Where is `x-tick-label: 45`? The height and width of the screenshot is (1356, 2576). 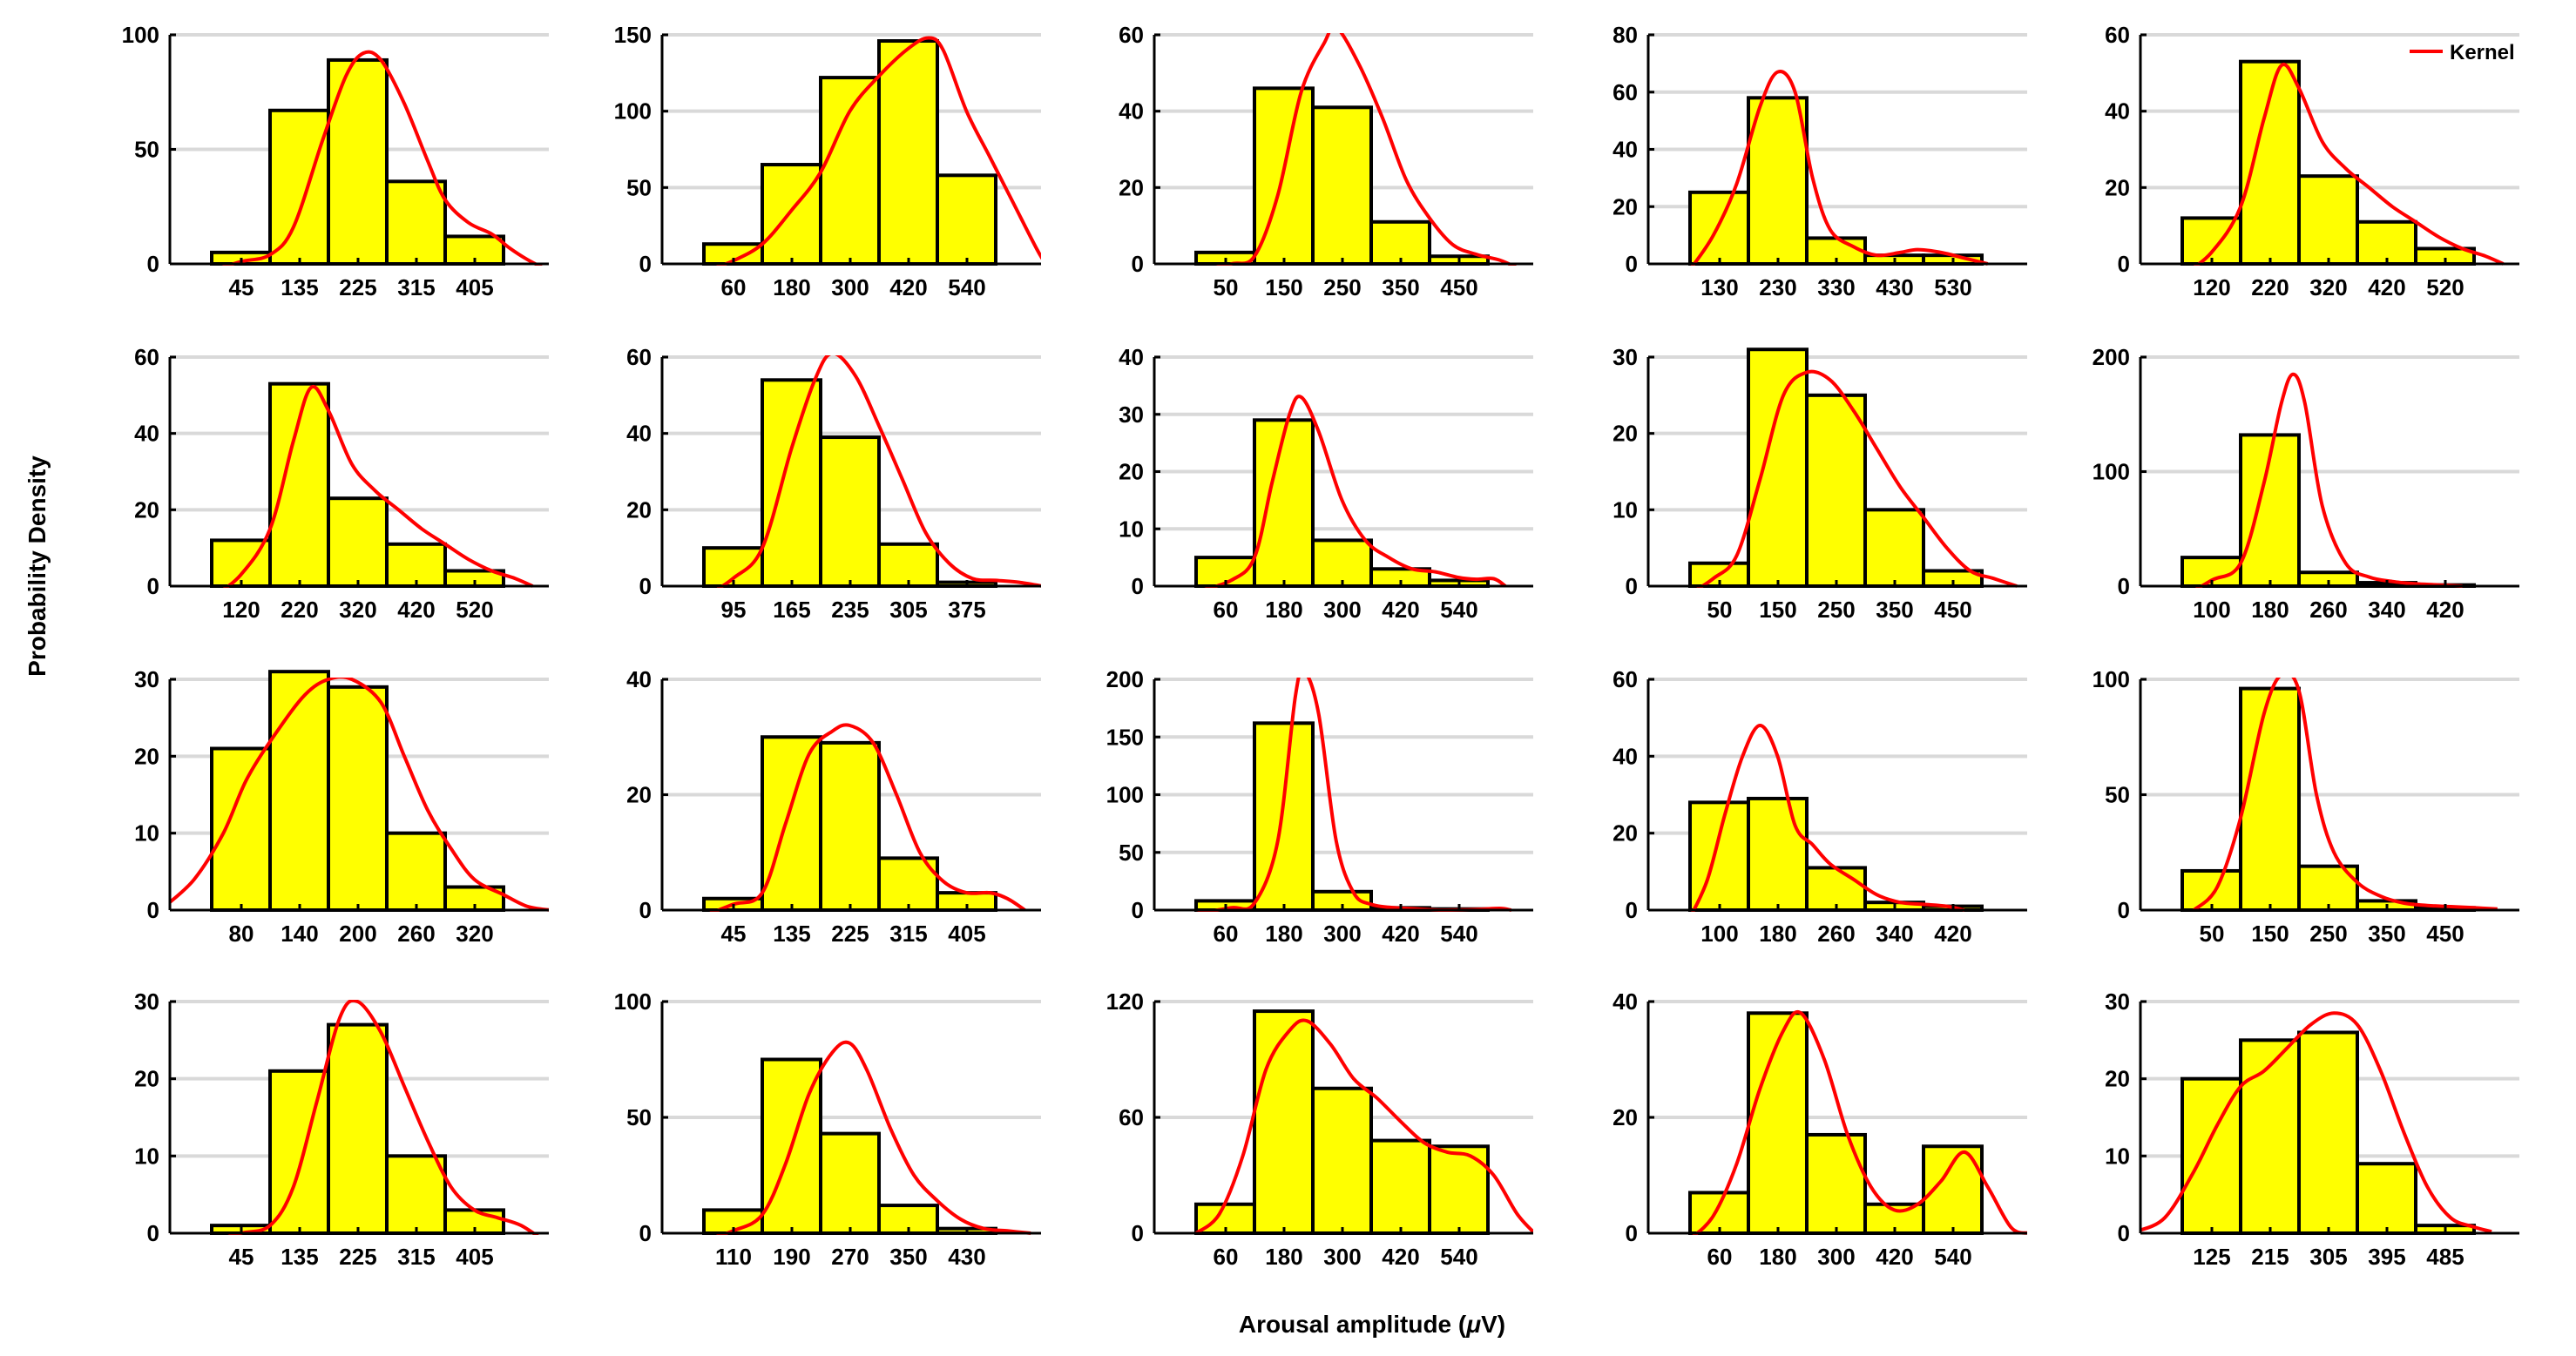
x-tick-label: 45 is located at coordinates (734, 934).